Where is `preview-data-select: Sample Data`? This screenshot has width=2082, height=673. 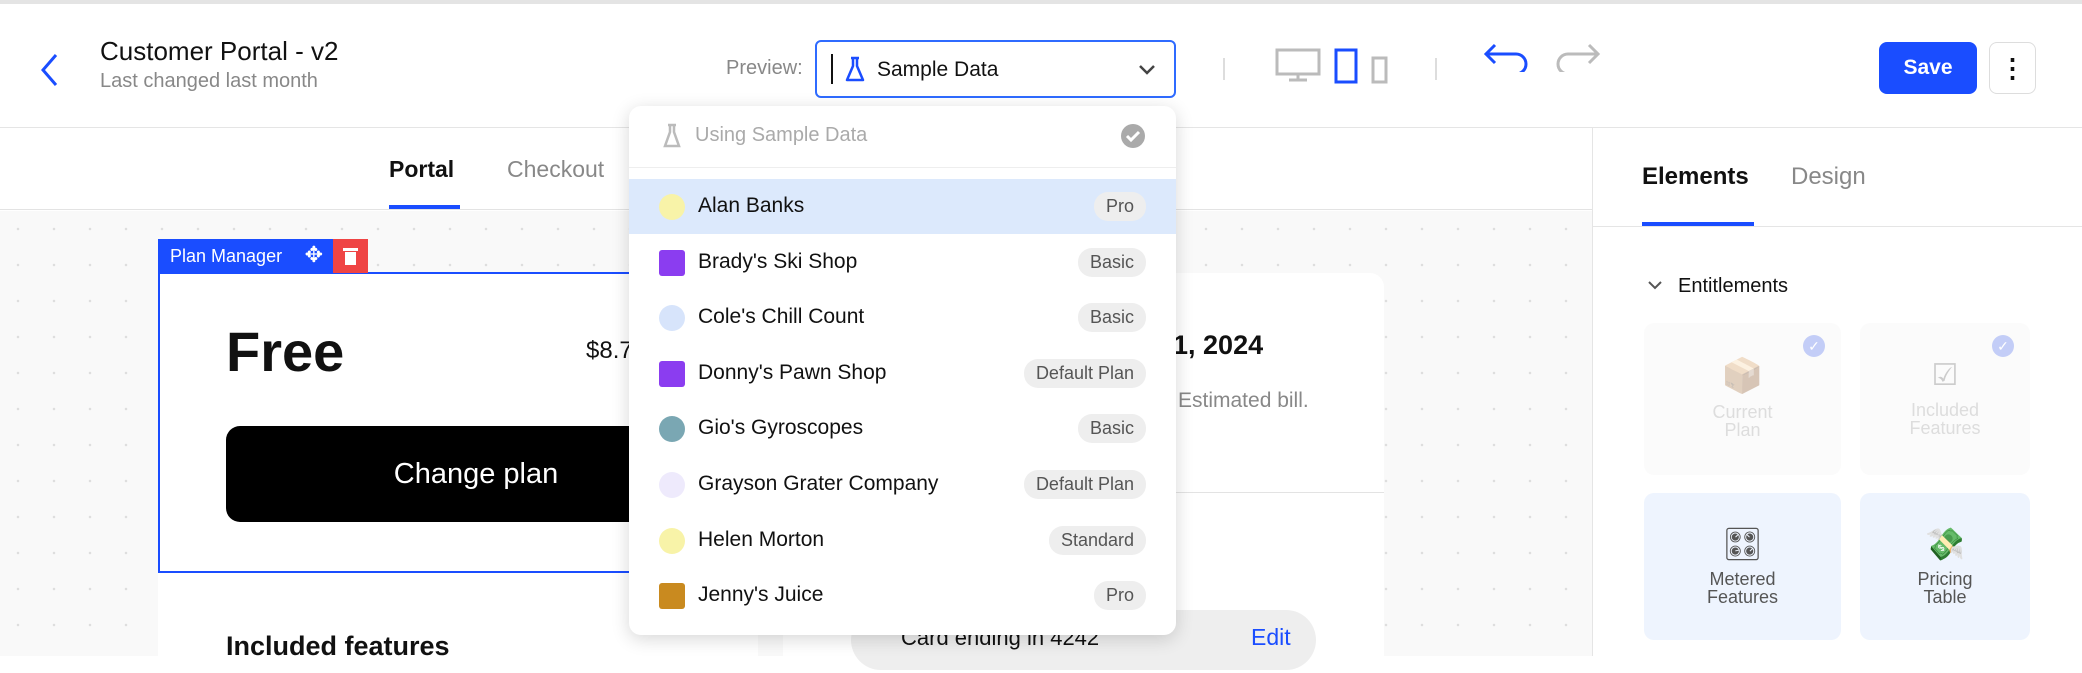
preview-data-select: Sample Data is located at coordinates (995, 69).